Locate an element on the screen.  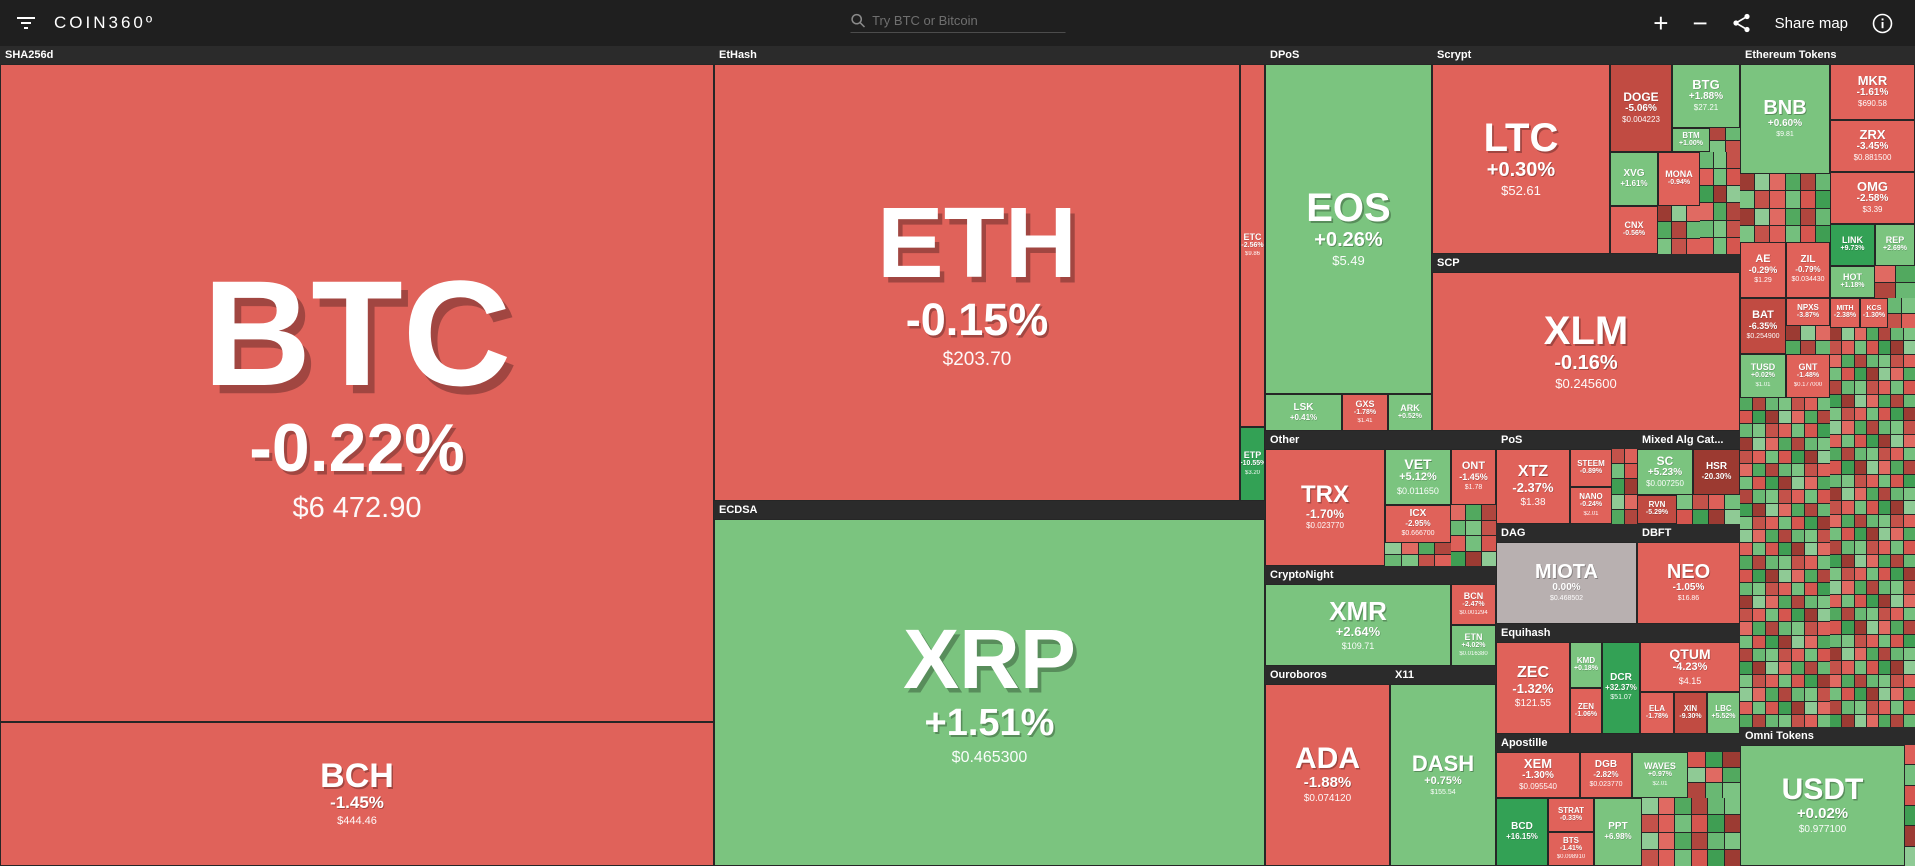
coin-tile-cnx: CNX -0.56% is located at coordinates (1634, 230).